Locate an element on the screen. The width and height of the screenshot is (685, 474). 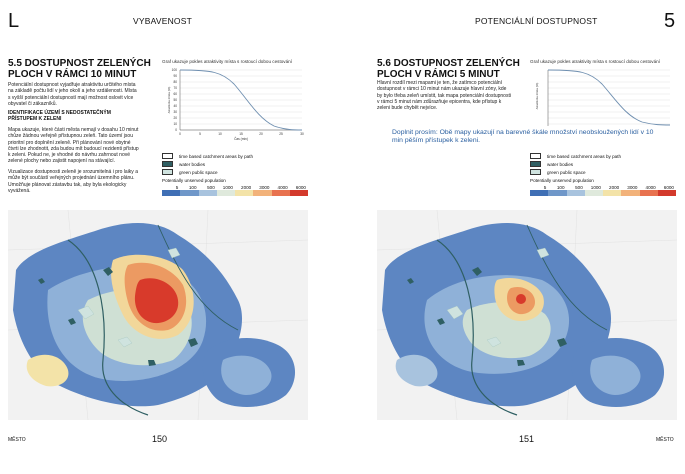
ytick: 0 is located at coordinates (176, 130).